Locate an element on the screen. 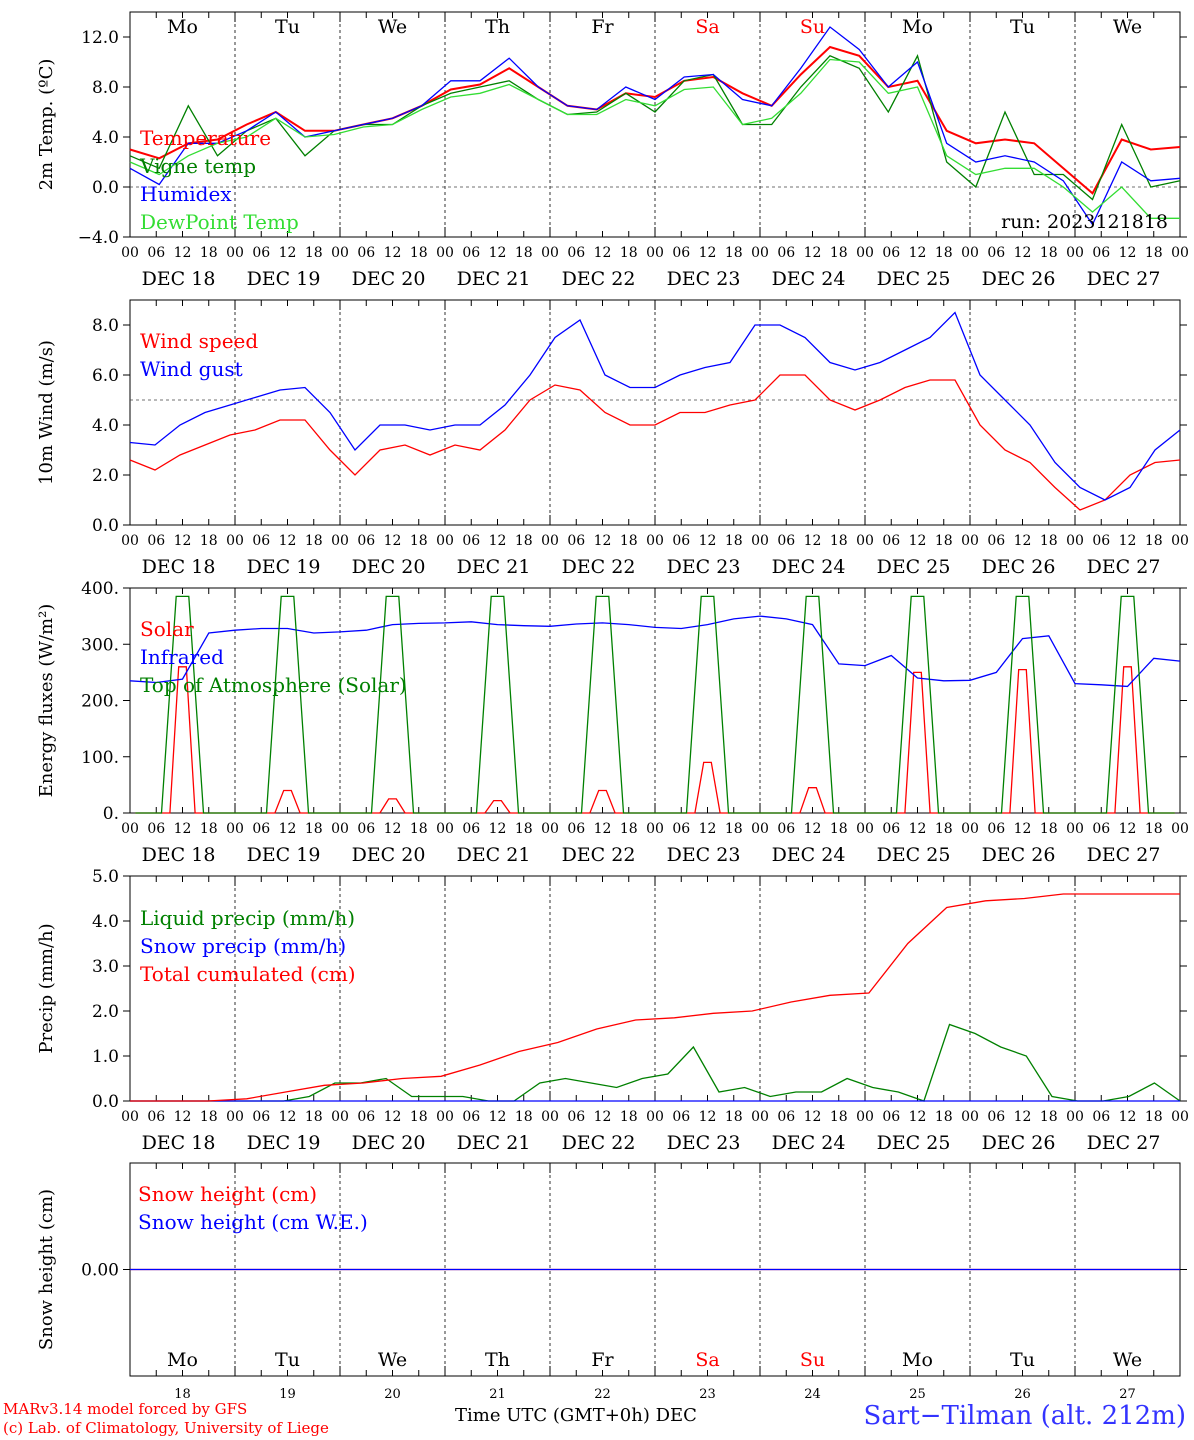  date-label: DEC 27 is located at coordinates (1124, 1143).